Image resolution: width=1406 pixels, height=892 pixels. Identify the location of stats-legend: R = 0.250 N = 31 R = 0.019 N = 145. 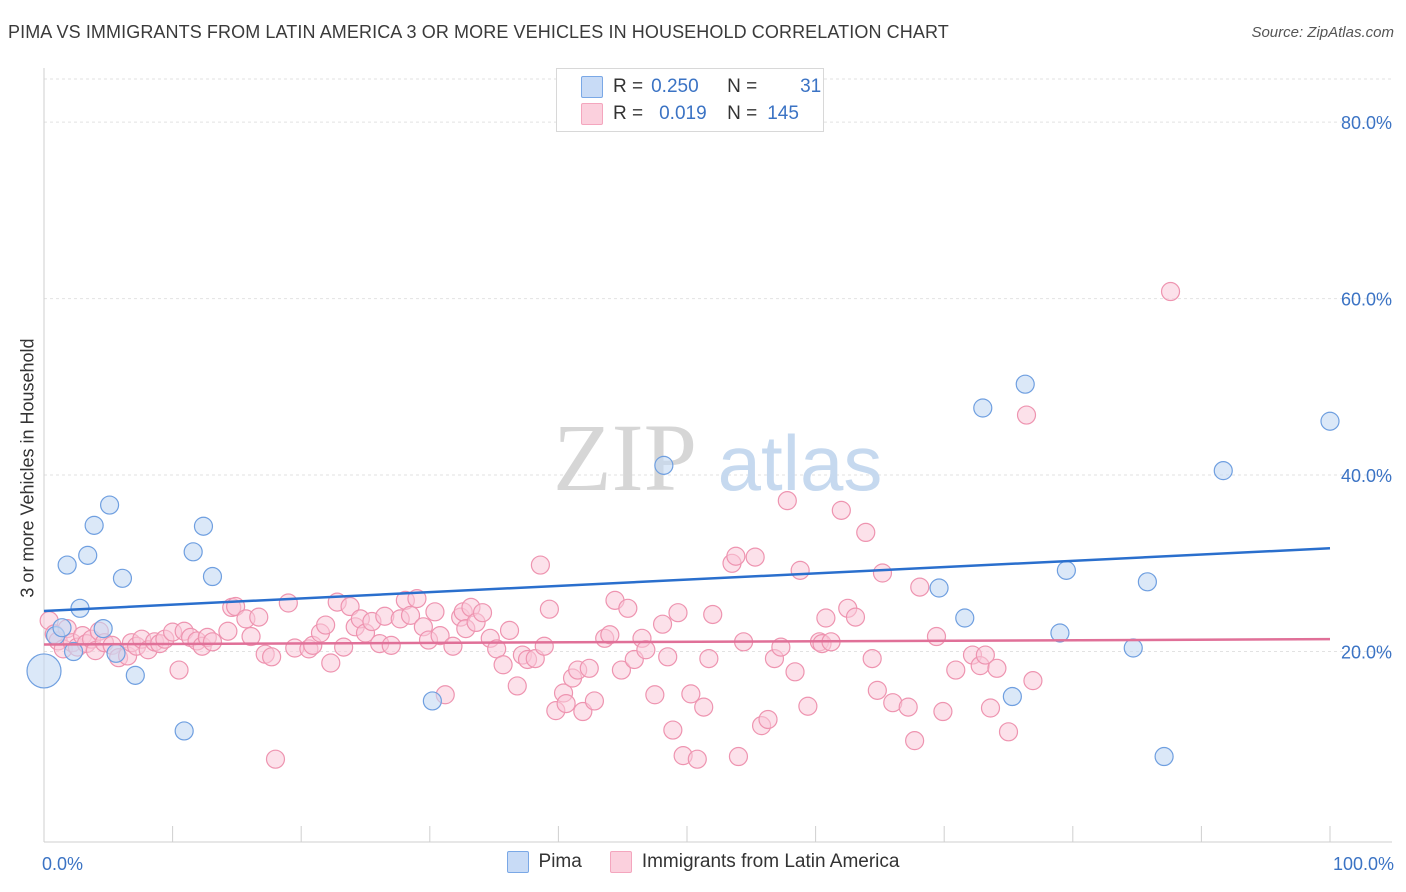
(690, 100).